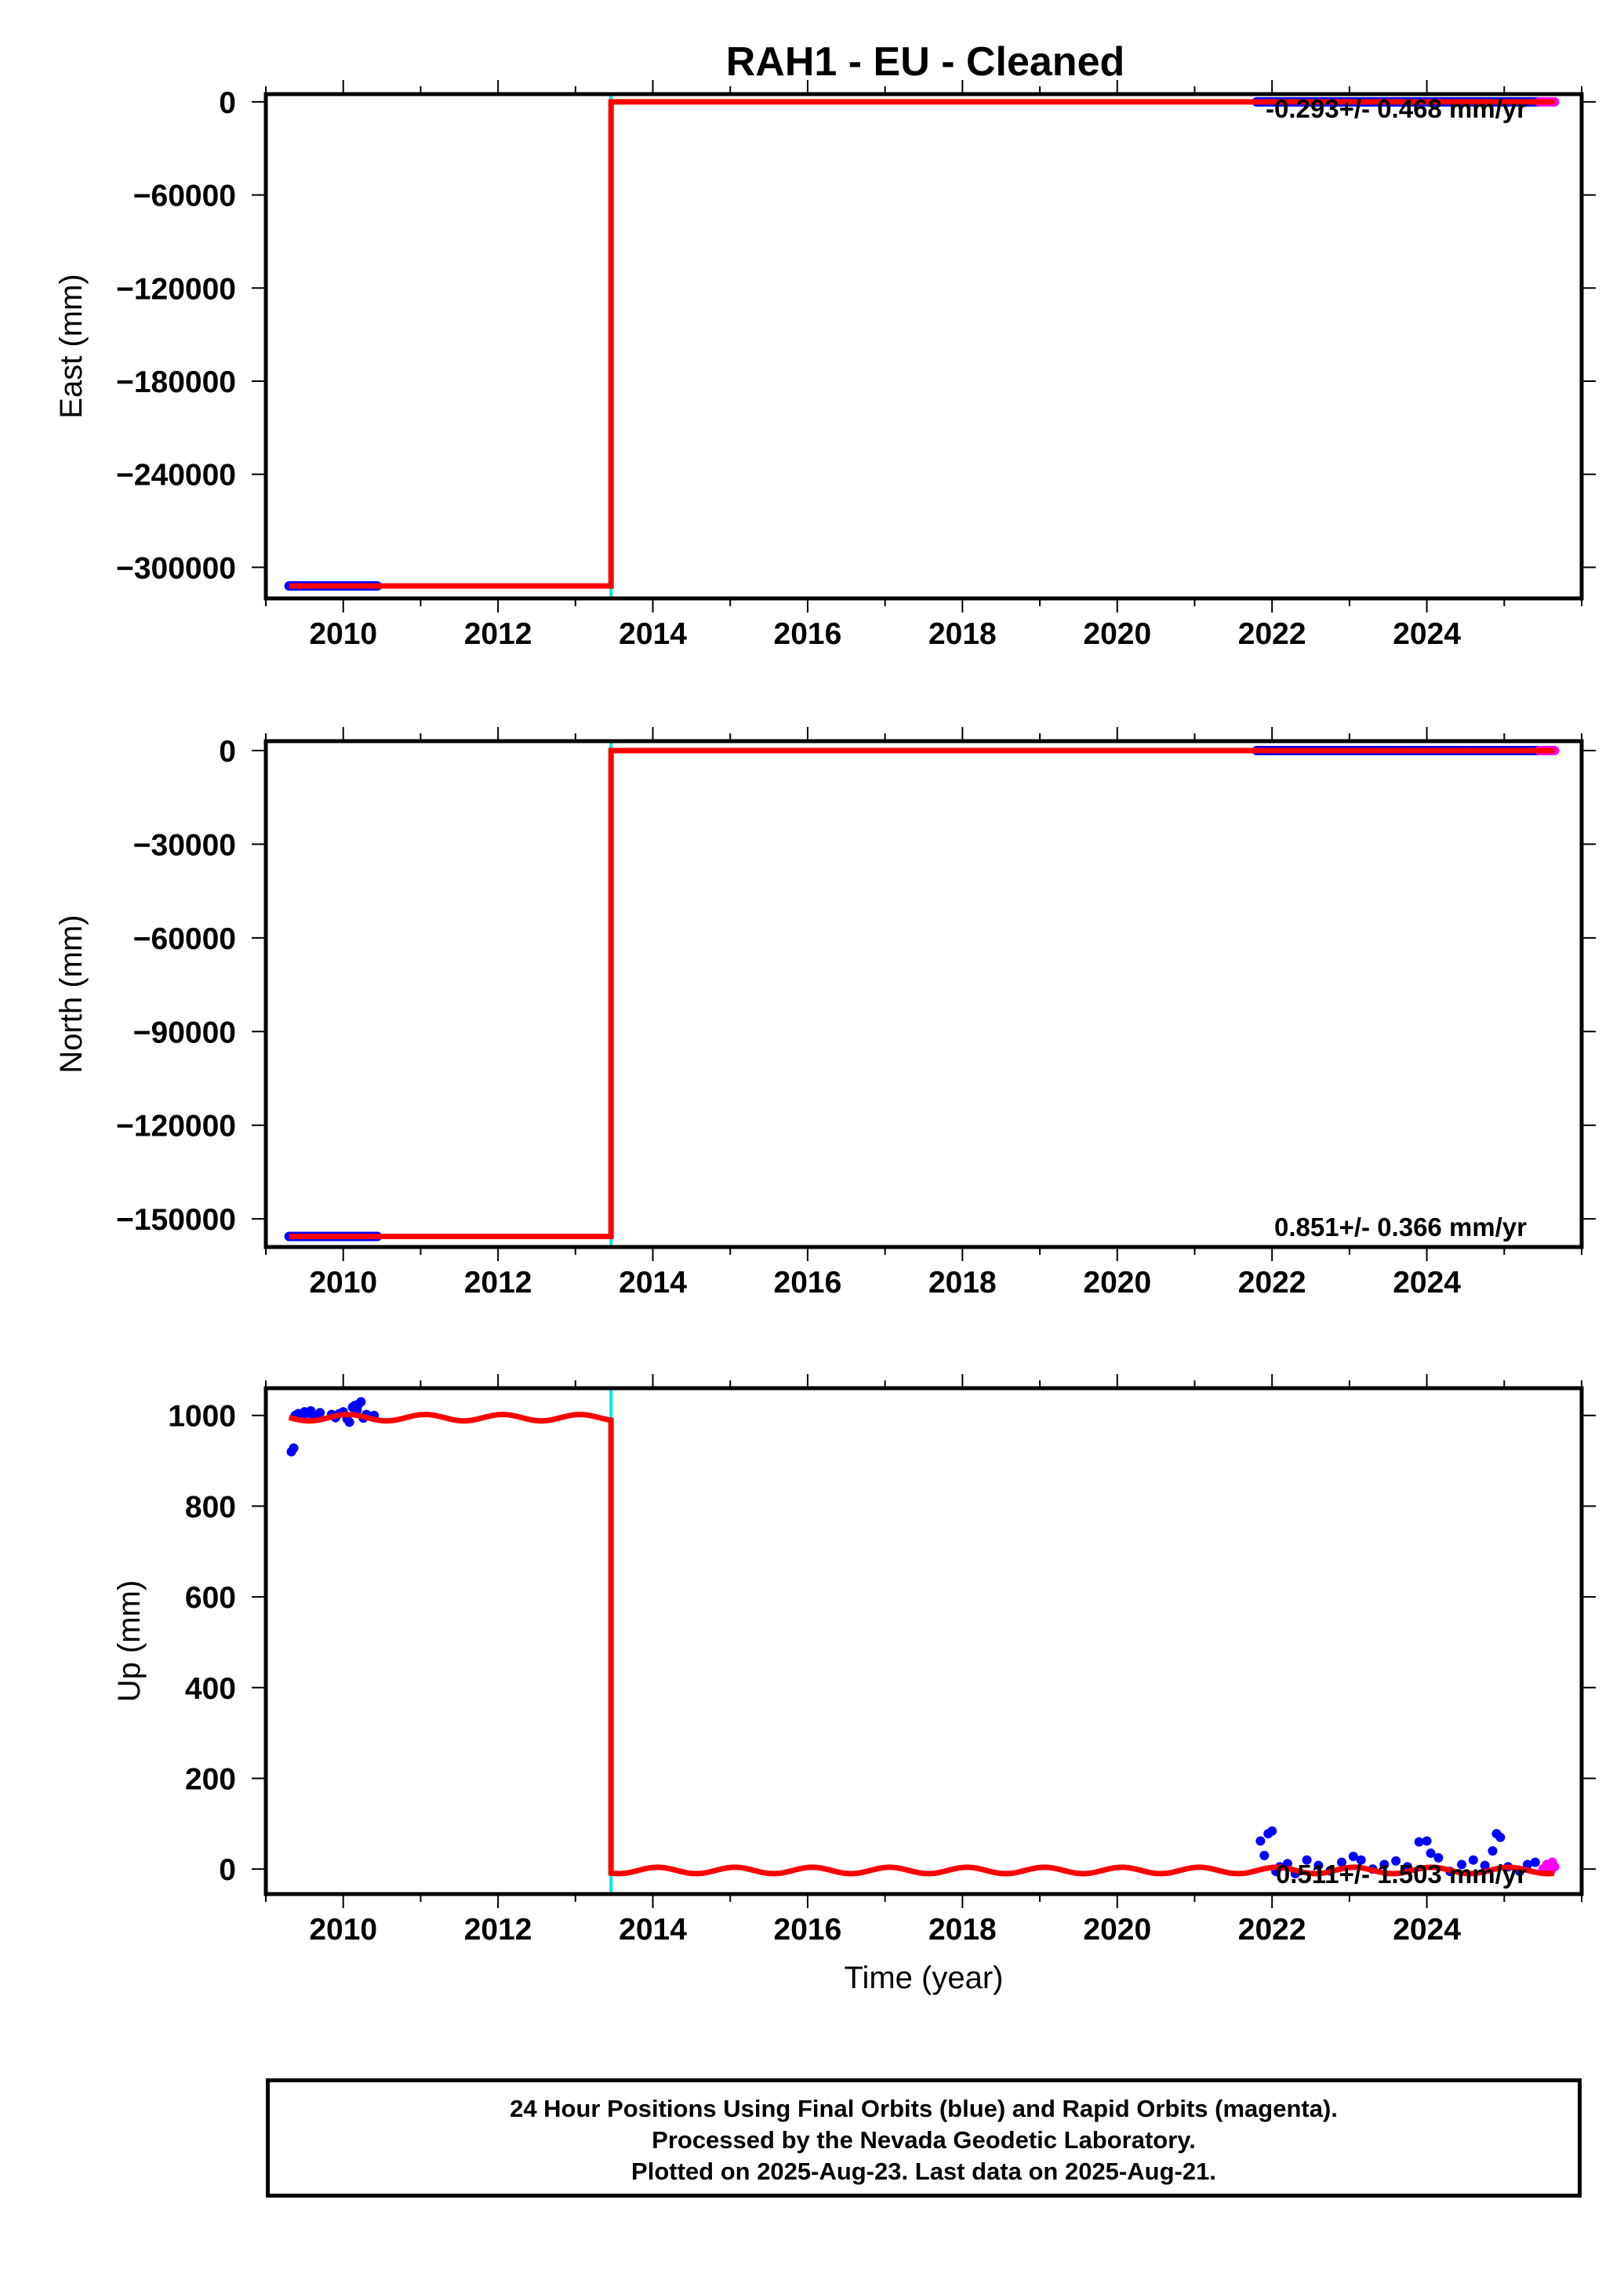 The height and width of the screenshot is (2276, 1624). I want to click on y-tick-label: −240000, so click(176, 476).